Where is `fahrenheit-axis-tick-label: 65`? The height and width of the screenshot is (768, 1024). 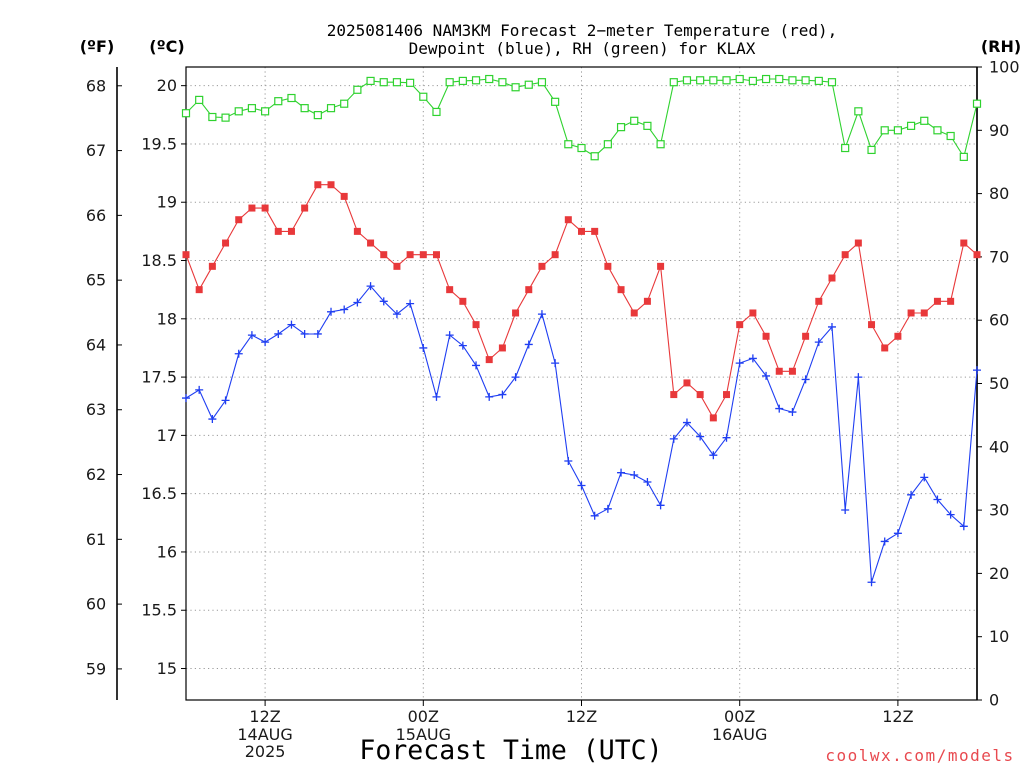
fahrenheit-axis-tick-label: 65 is located at coordinates (96, 280).